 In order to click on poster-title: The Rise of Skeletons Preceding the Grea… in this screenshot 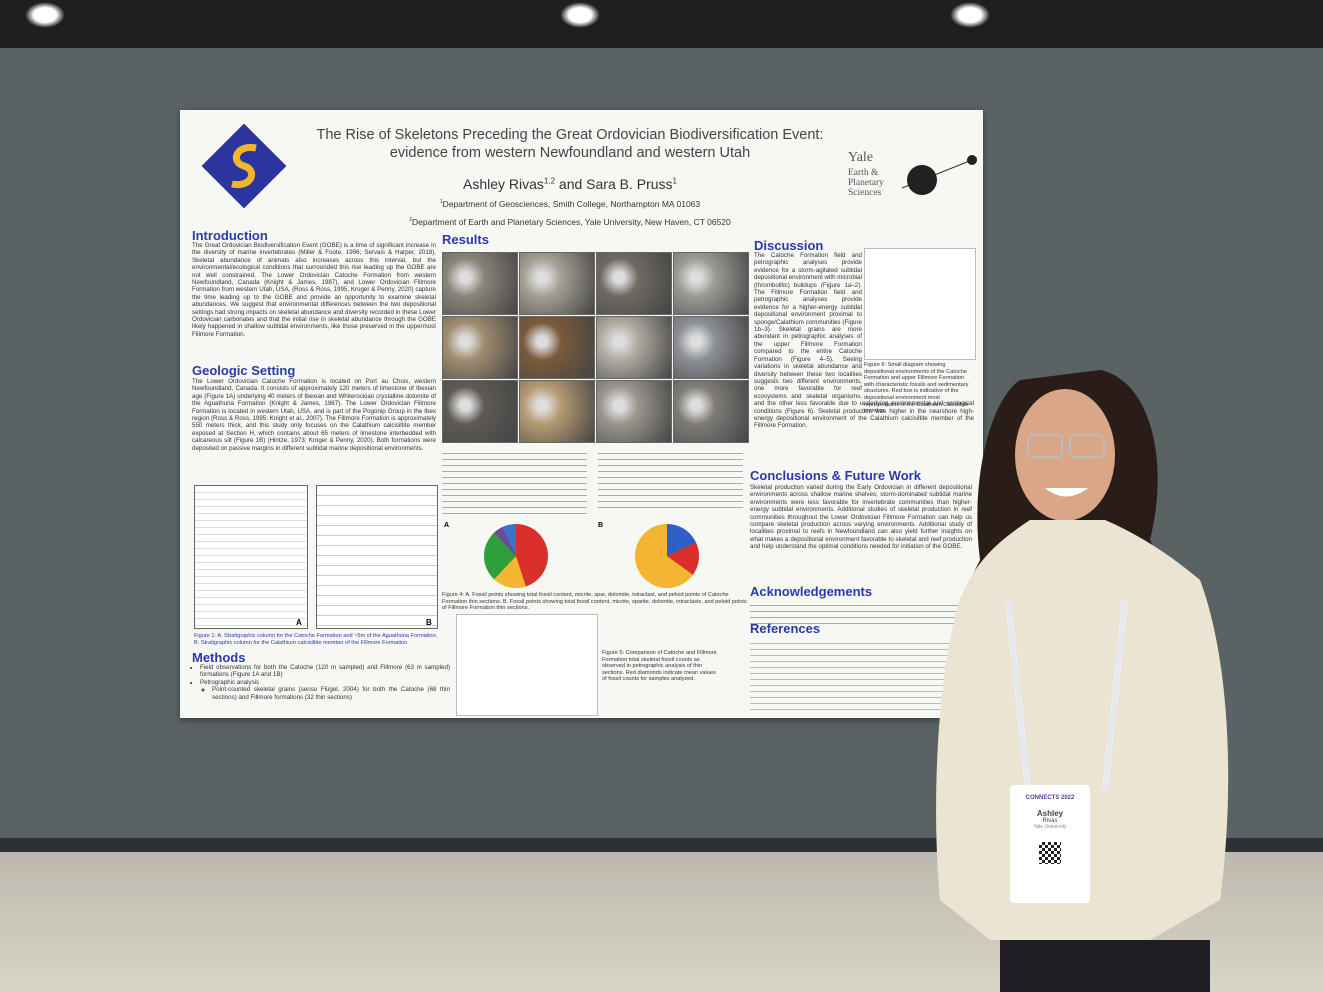, I will do `click(570, 144)`.